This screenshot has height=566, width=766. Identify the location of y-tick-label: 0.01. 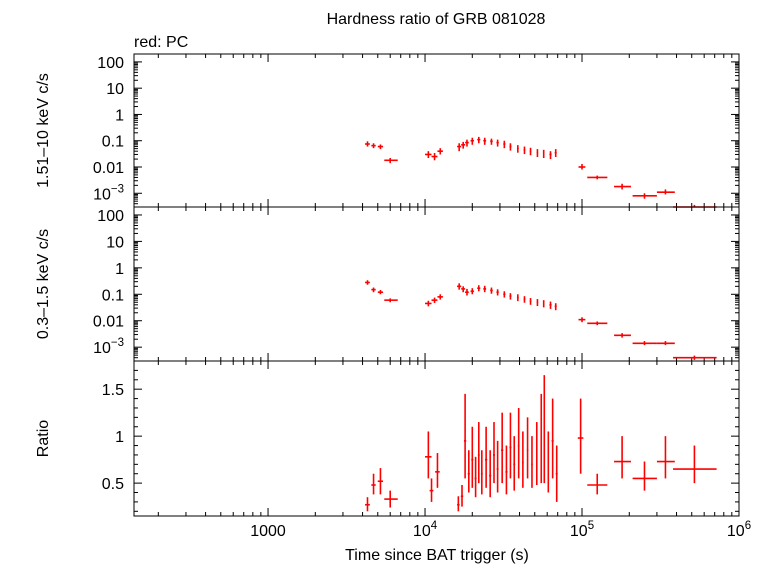
(108, 168).